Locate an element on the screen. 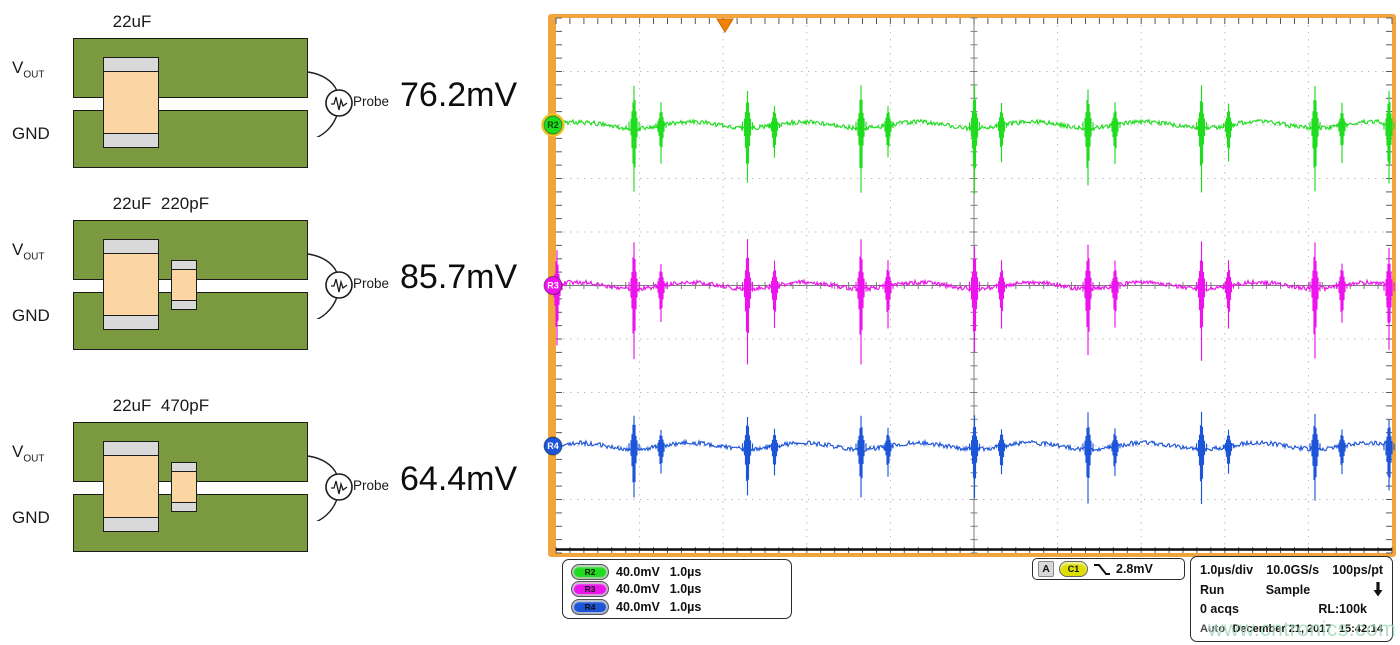  run-state-row: Run Sample is located at coordinates (1291, 590).